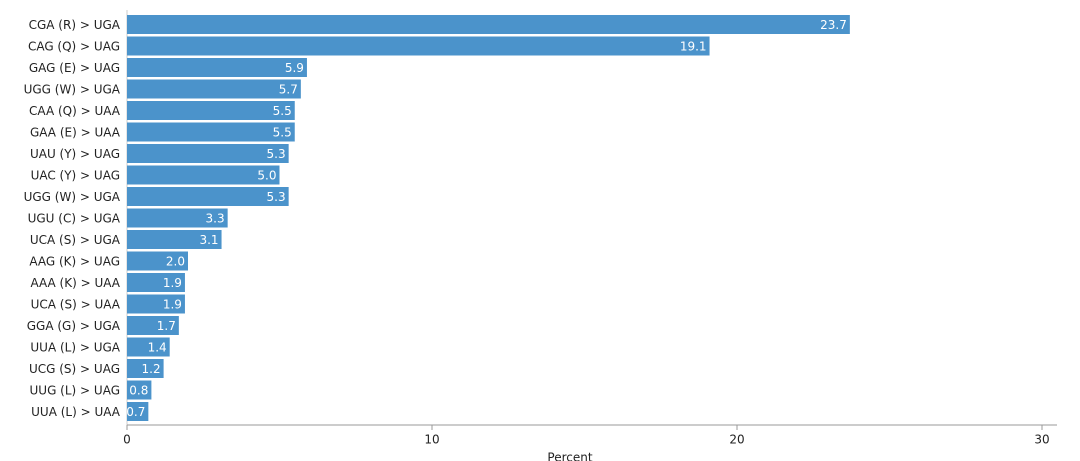  I want to click on y-tick-label: CAG (Q) > UAG, so click(74, 47).